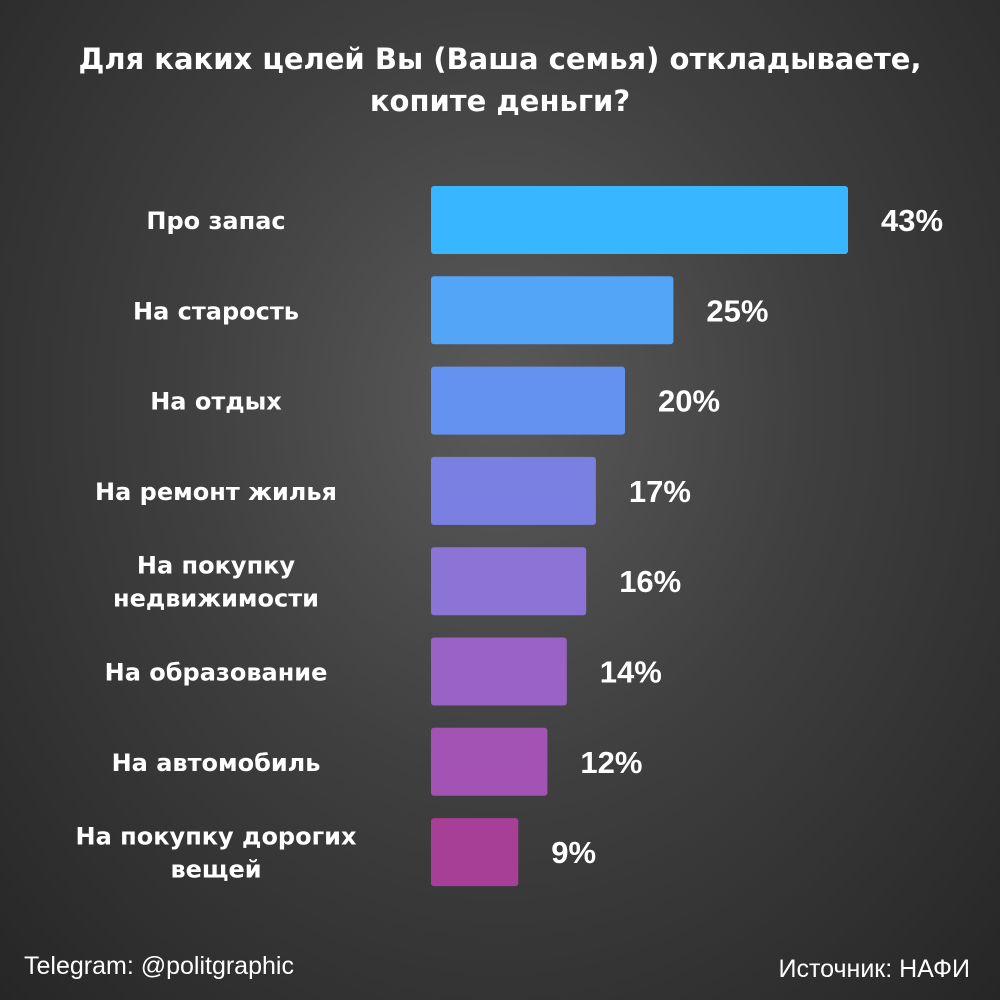 The width and height of the screenshot is (1000, 1000). What do you see at coordinates (215, 870) in the screenshot?
I see `category-label-line: вещей` at bounding box center [215, 870].